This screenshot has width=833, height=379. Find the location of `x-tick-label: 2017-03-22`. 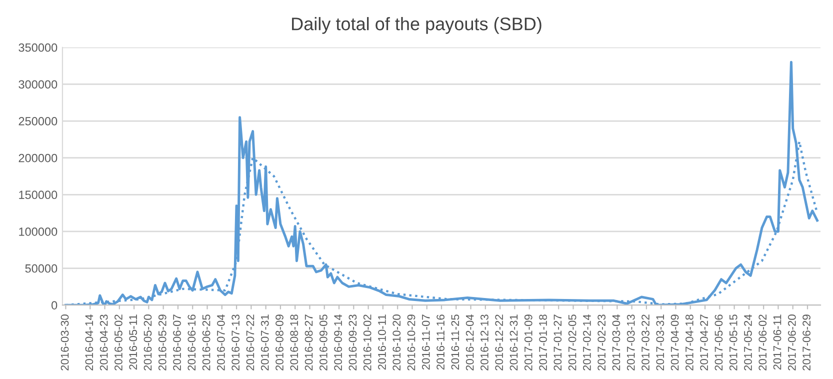

x-tick-label: 2017-03-22 is located at coordinates (646, 342).